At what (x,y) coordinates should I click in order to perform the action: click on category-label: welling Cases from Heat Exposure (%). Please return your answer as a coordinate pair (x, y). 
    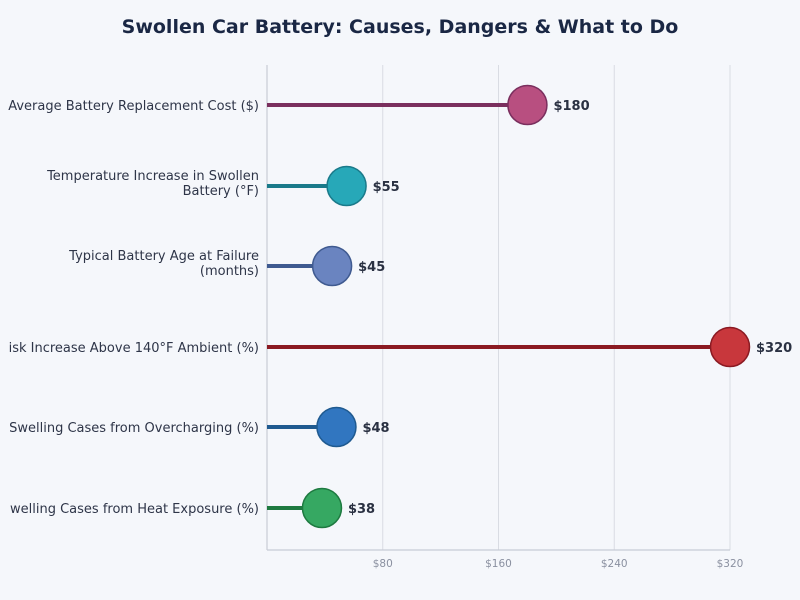
    Looking at the image, I should click on (134, 509).